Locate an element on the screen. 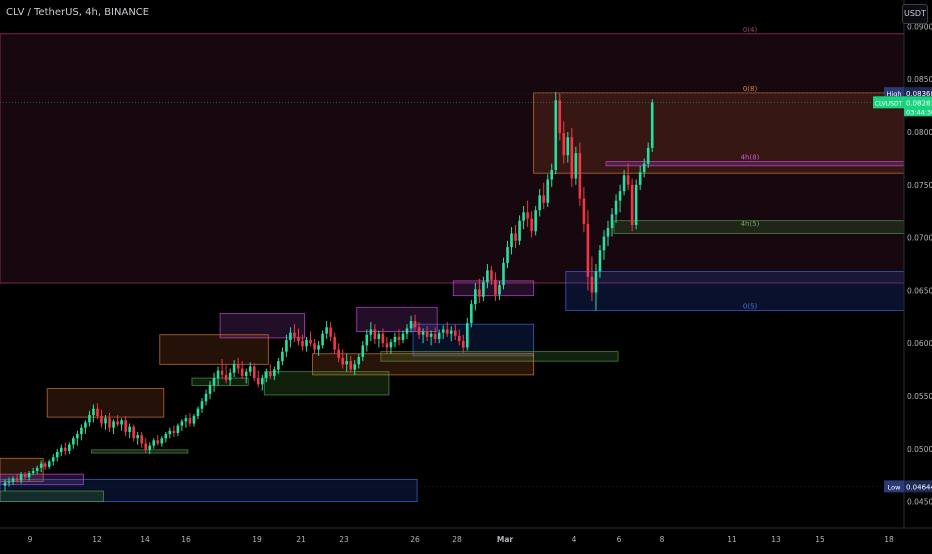  level-label: 0(5) is located at coordinates (750, 306).